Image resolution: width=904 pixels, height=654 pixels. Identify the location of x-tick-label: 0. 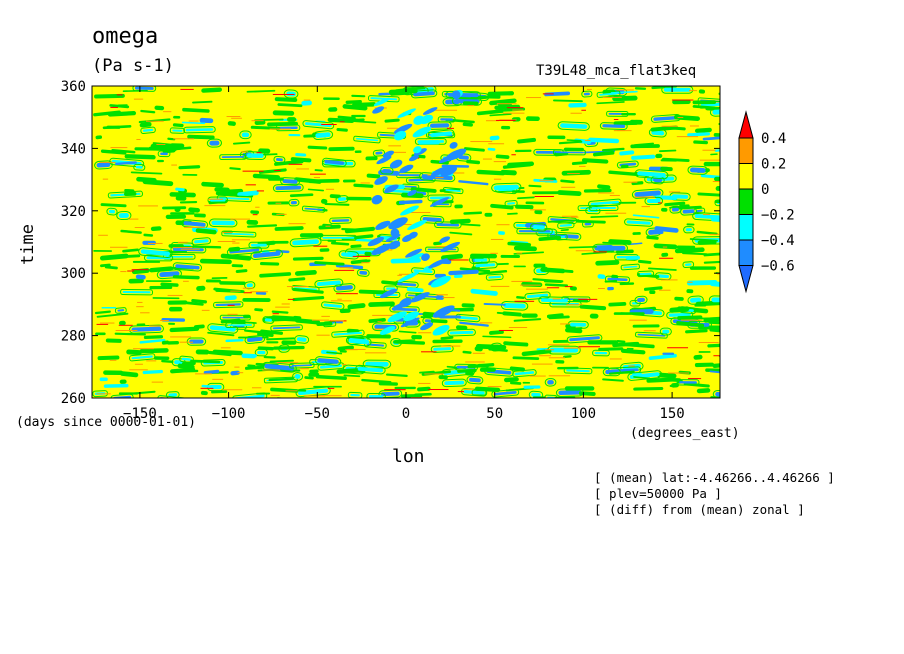
(406, 414).